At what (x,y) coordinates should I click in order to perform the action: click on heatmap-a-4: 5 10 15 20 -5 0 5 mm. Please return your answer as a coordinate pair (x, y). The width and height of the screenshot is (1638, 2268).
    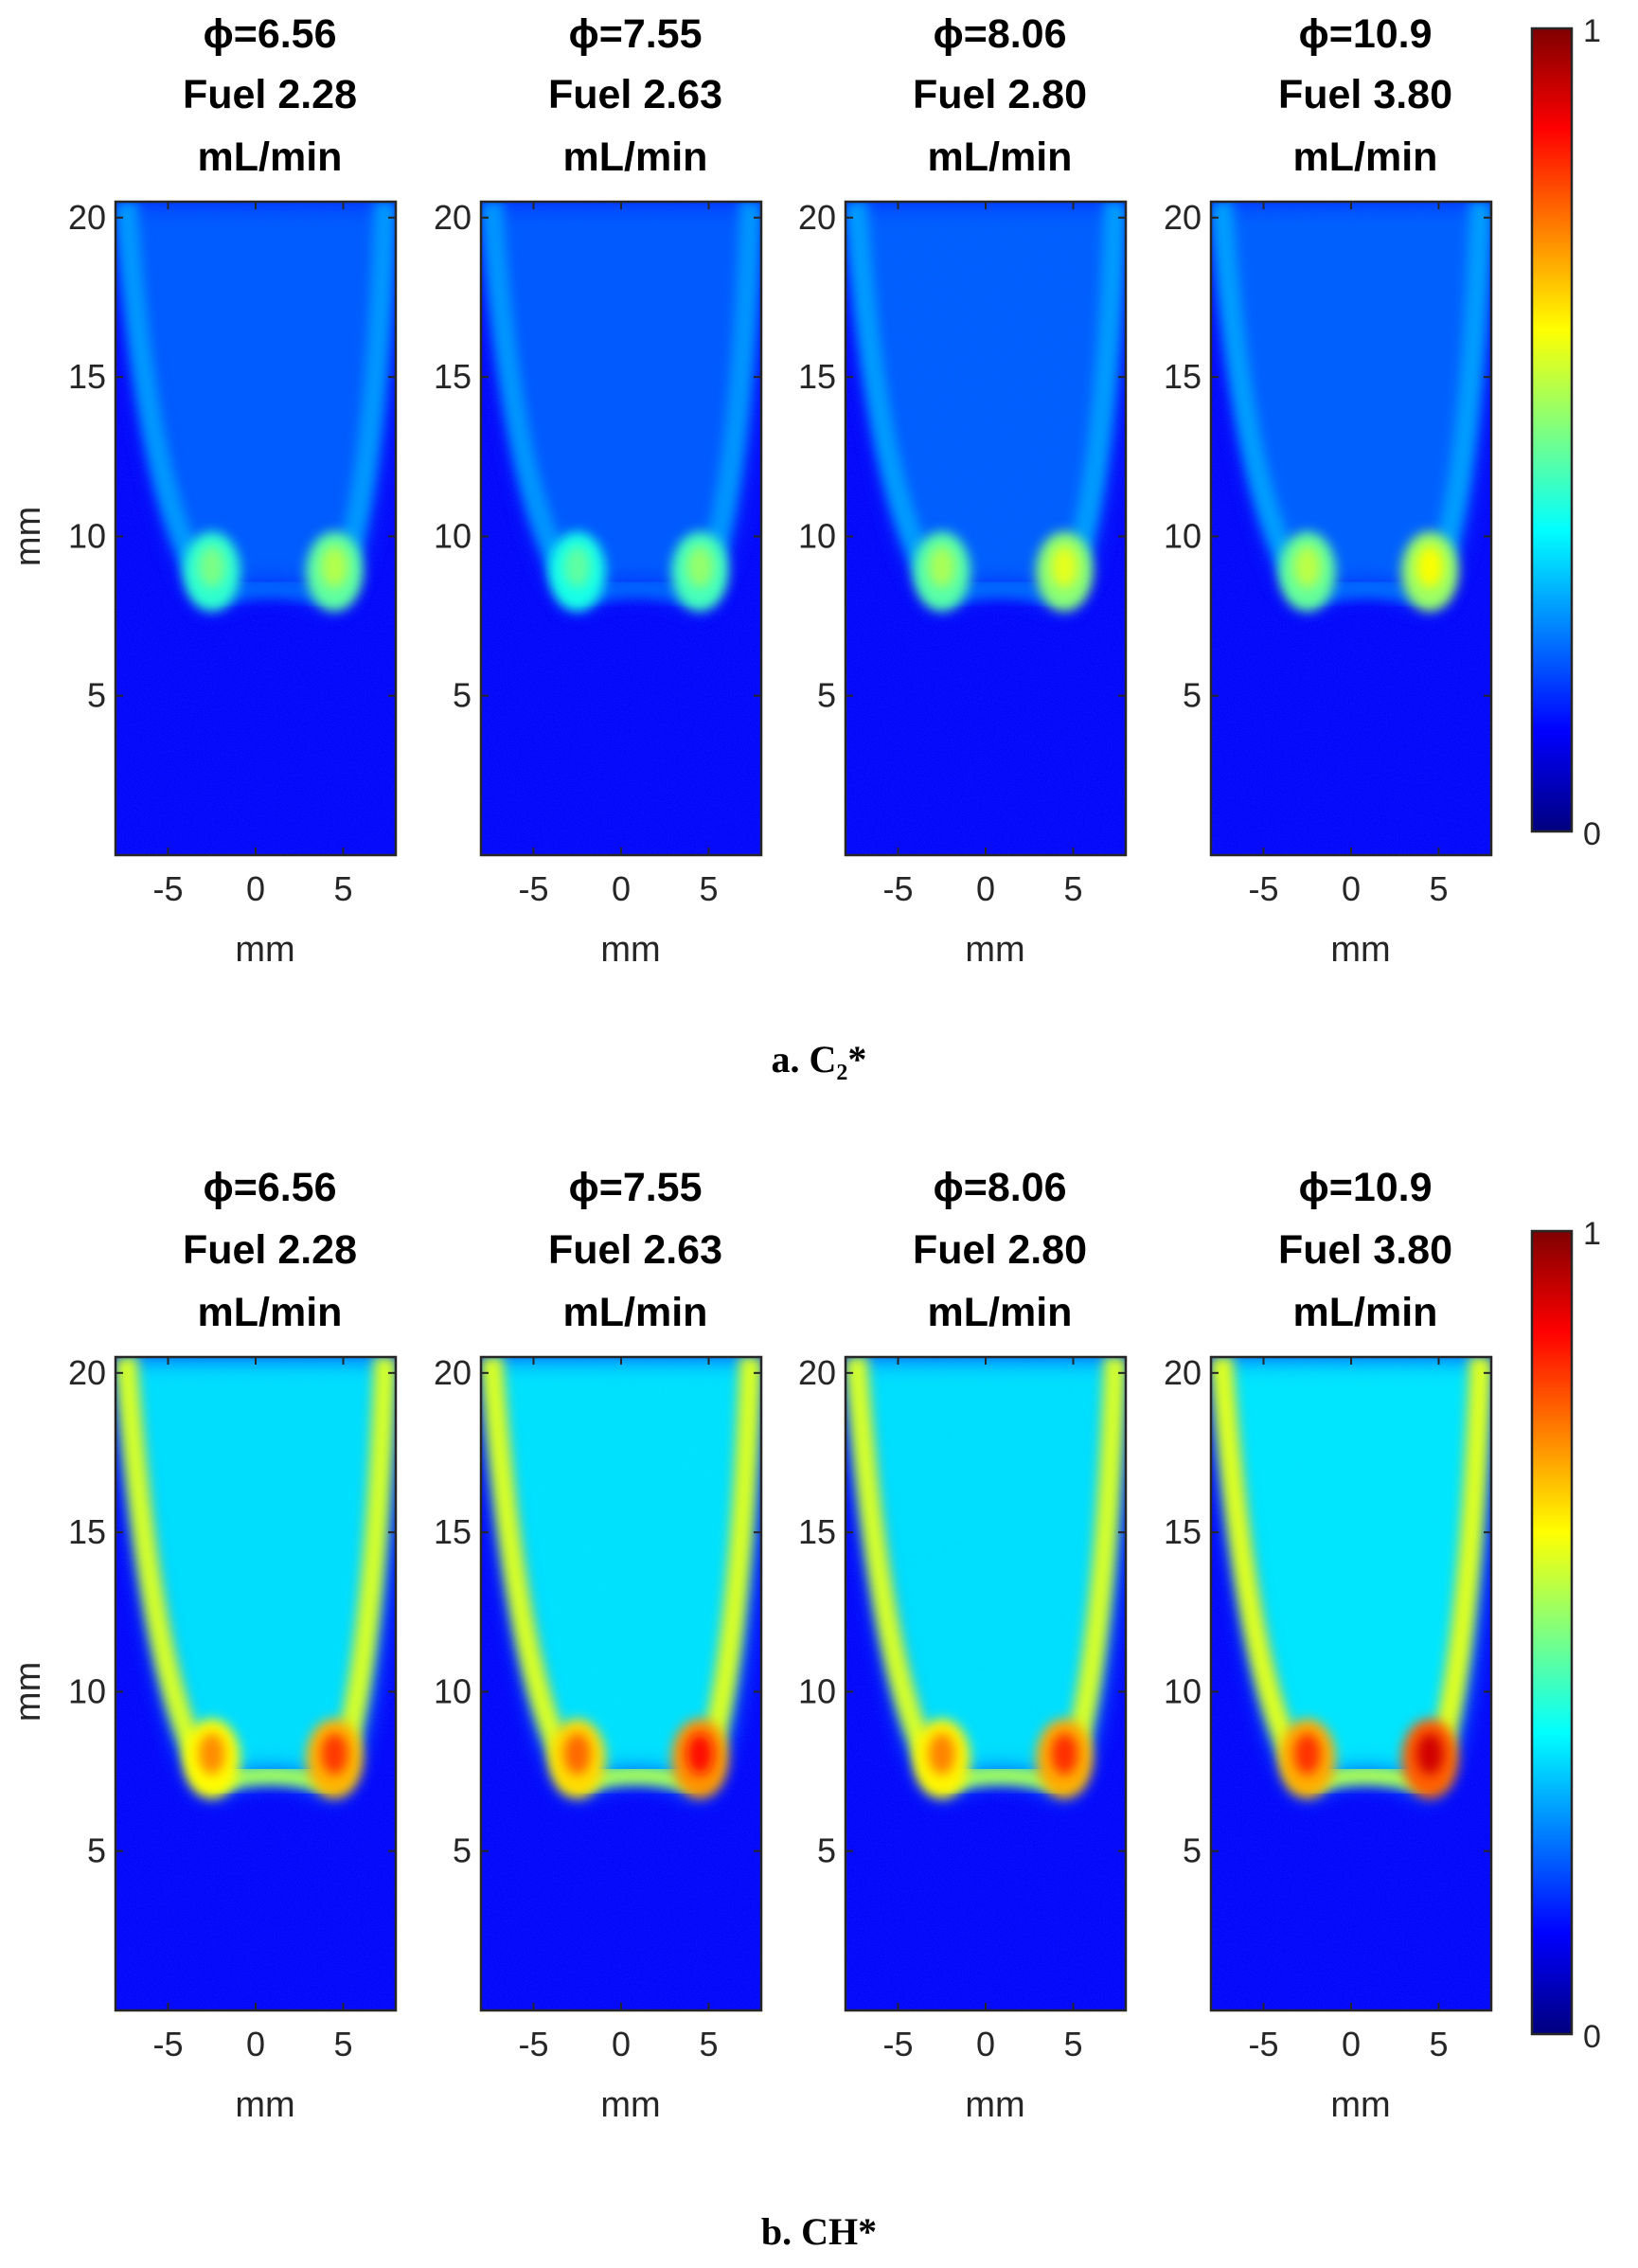
    Looking at the image, I should click on (1329, 584).